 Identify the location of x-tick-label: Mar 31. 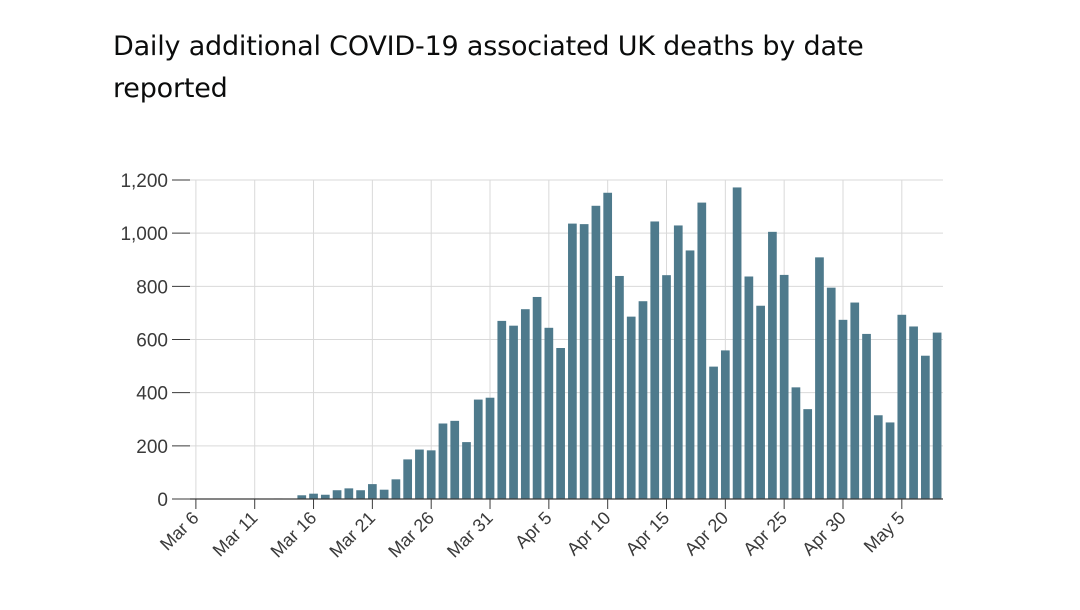
(470, 535).